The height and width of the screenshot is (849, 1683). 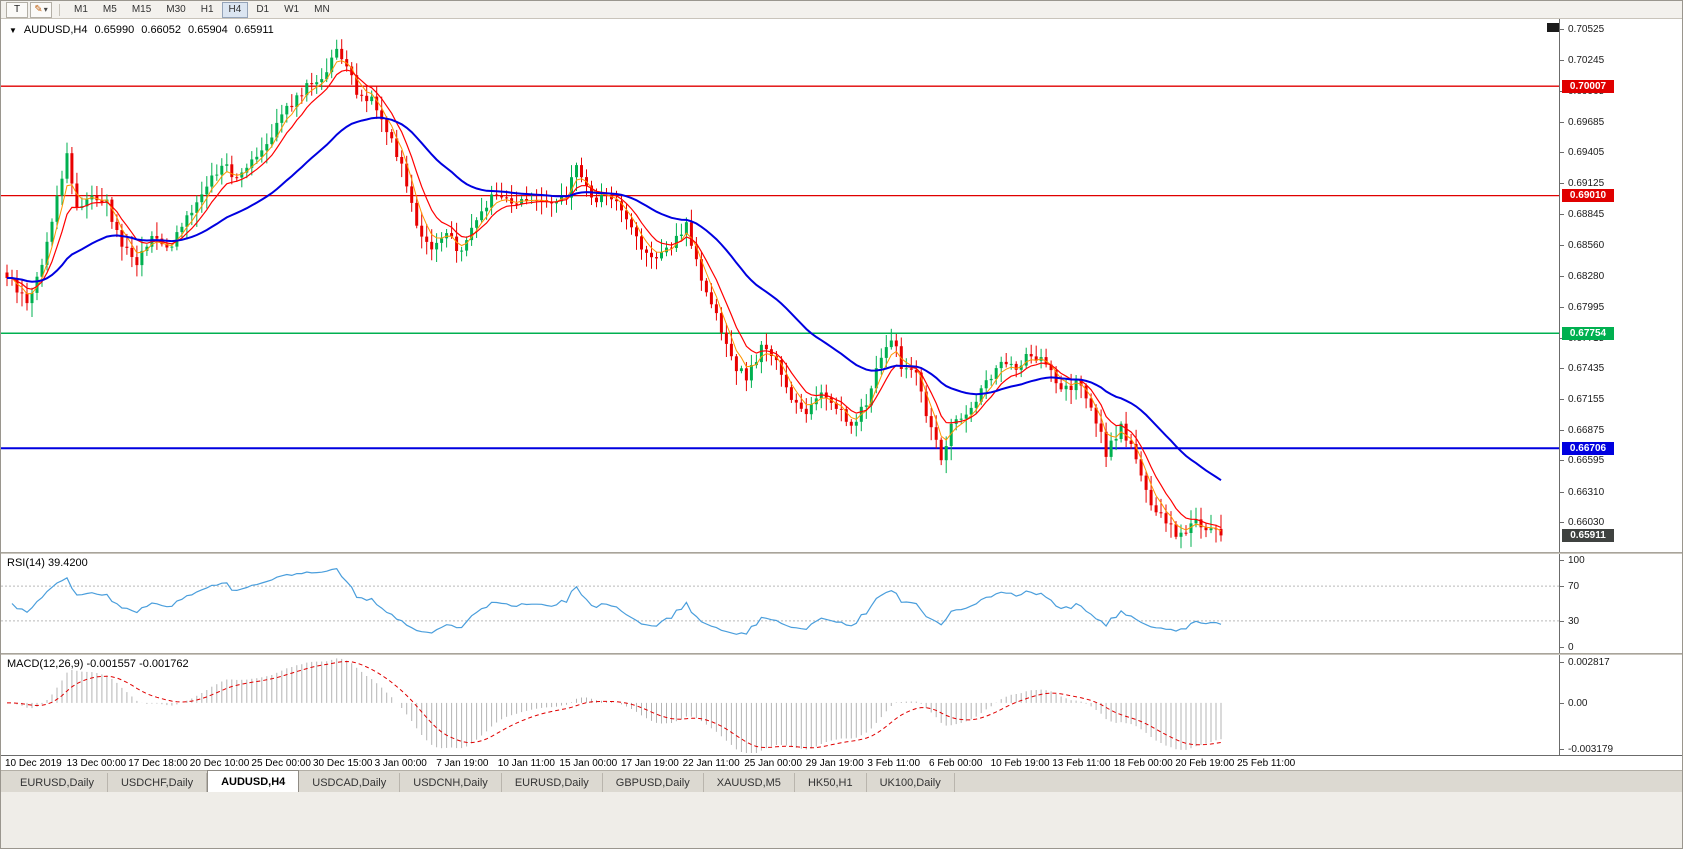 I want to click on chart-toolbar: T ✎ ▾ M1 M5 M15 M30 H1 H4 D1 W1 MN, so click(x=841, y=10).